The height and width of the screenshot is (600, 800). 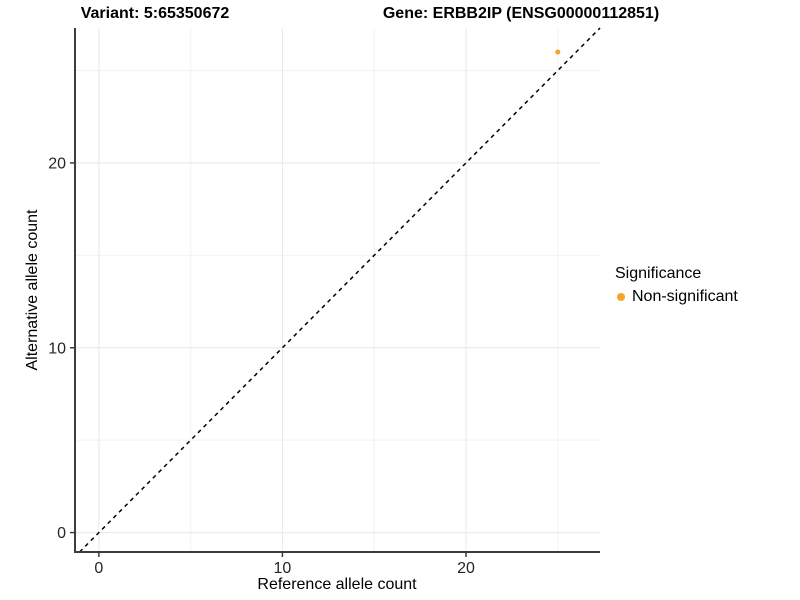 I want to click on x-tick-label: 0, so click(x=98, y=568).